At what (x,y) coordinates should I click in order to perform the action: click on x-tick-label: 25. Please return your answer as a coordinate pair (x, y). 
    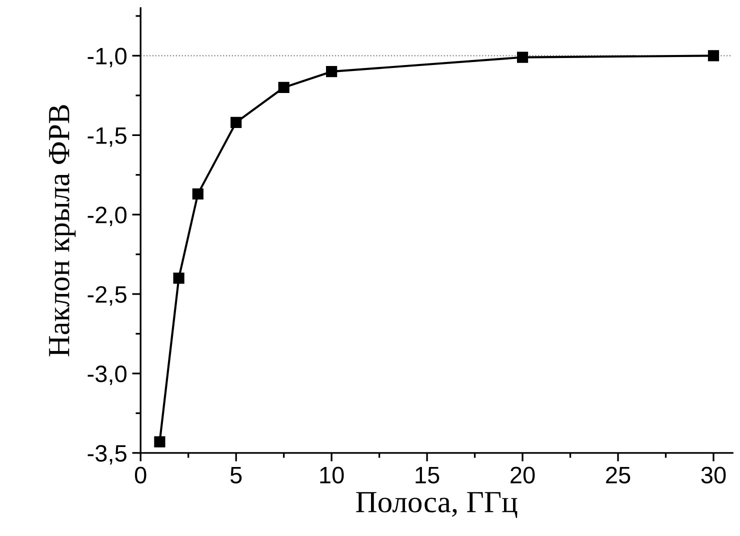
    Looking at the image, I should click on (618, 475).